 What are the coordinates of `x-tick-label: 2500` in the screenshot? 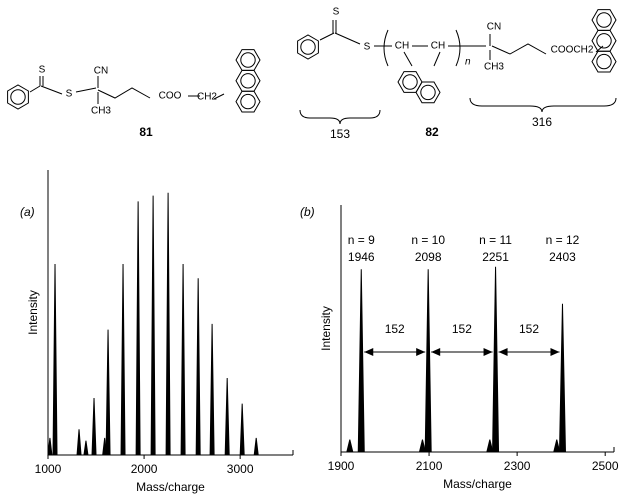 It's located at (605, 466).